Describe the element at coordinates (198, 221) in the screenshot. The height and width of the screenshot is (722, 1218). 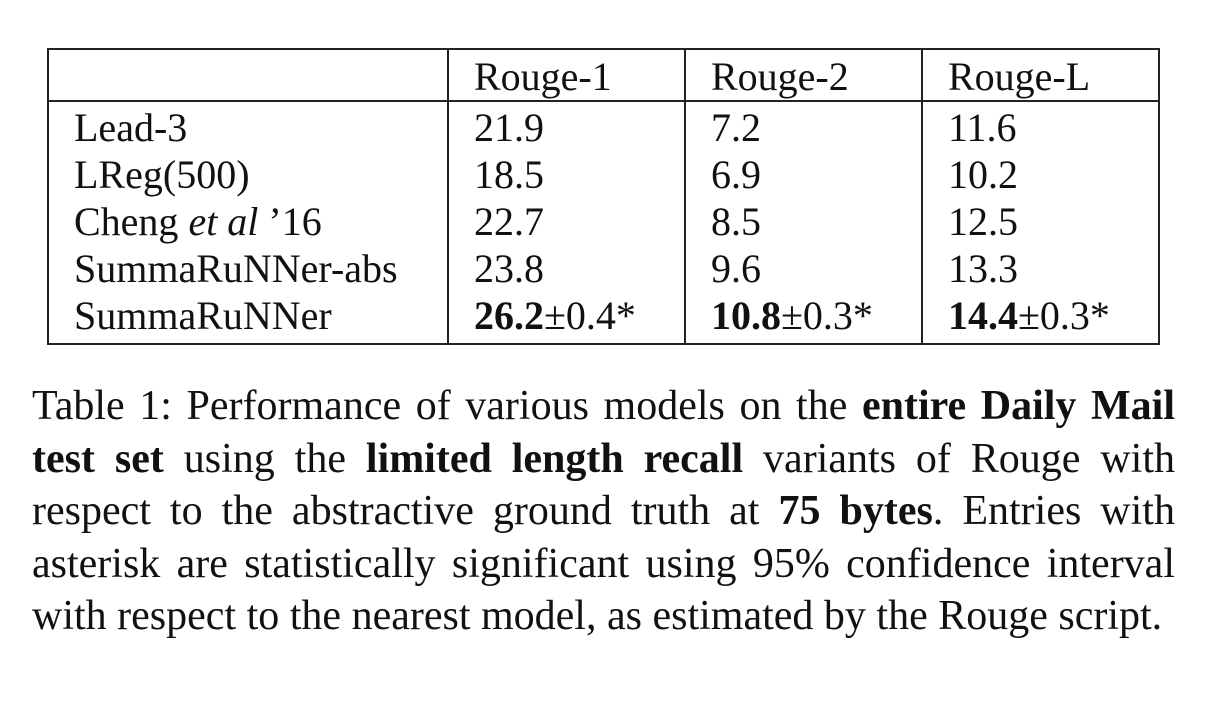
I see `model-cell: Cheng et al ’16` at that location.